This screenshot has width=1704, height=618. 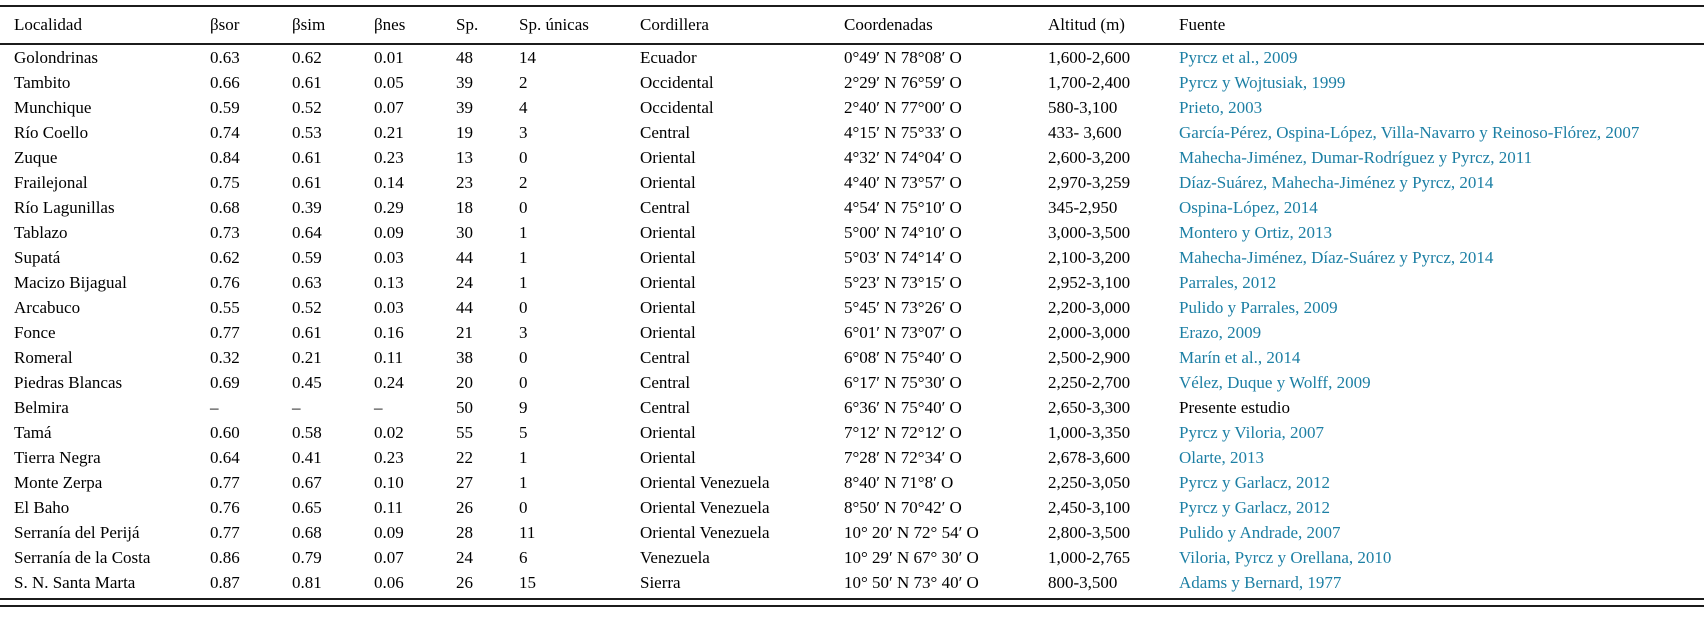 What do you see at coordinates (903, 132) in the screenshot?
I see `cell-coordenadas: 4°15′ N 75°33′ O` at bounding box center [903, 132].